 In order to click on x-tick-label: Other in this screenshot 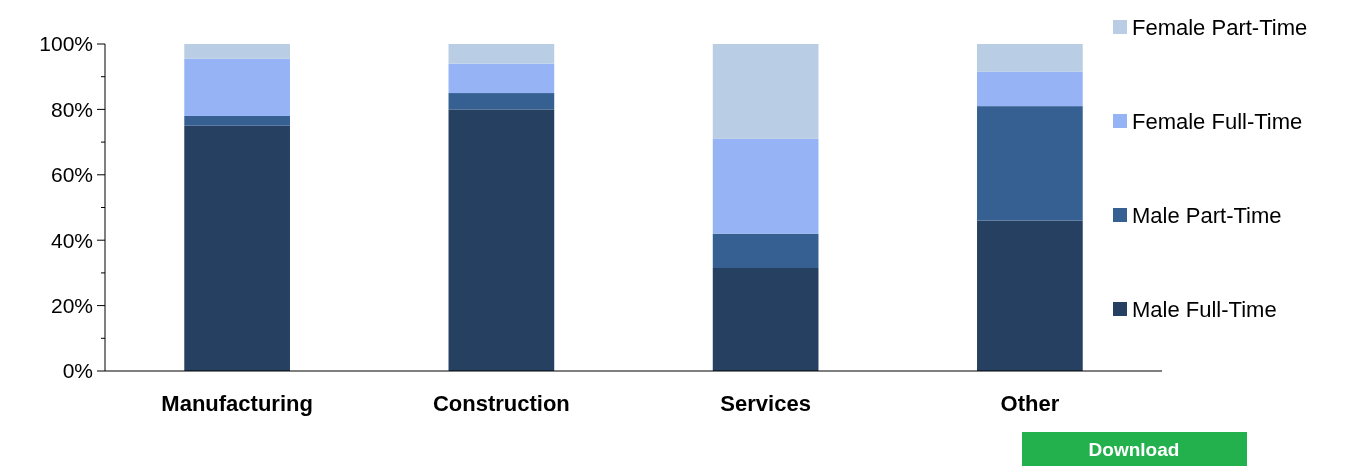, I will do `click(1030, 403)`.